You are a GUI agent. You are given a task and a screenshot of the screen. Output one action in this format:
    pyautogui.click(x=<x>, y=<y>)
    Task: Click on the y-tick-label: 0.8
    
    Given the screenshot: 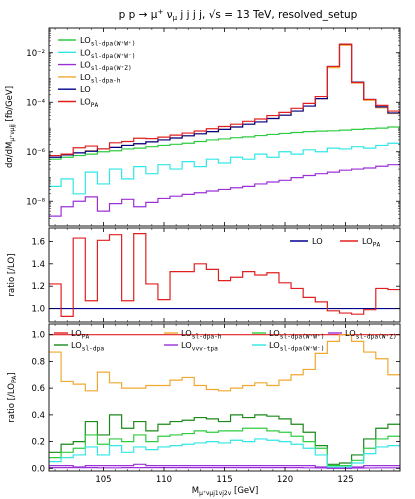 What is the action you would take?
    pyautogui.click(x=38, y=362)
    